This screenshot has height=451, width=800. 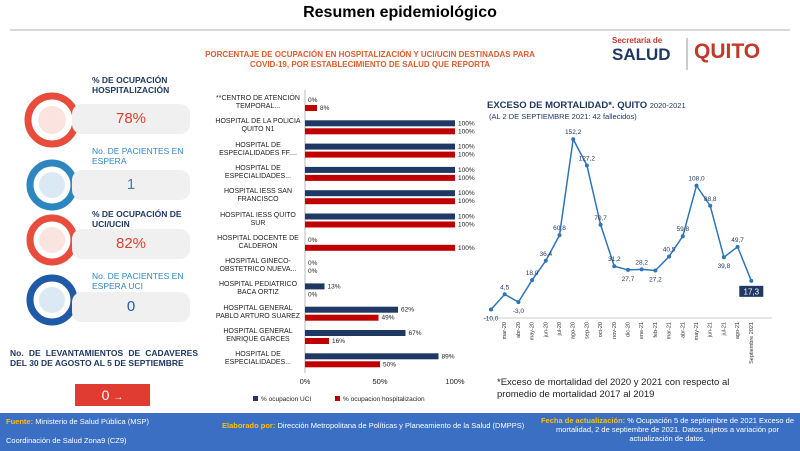 What do you see at coordinates (615, 330) in the screenshot?
I see `x-tick-label: nov-20` at bounding box center [615, 330].